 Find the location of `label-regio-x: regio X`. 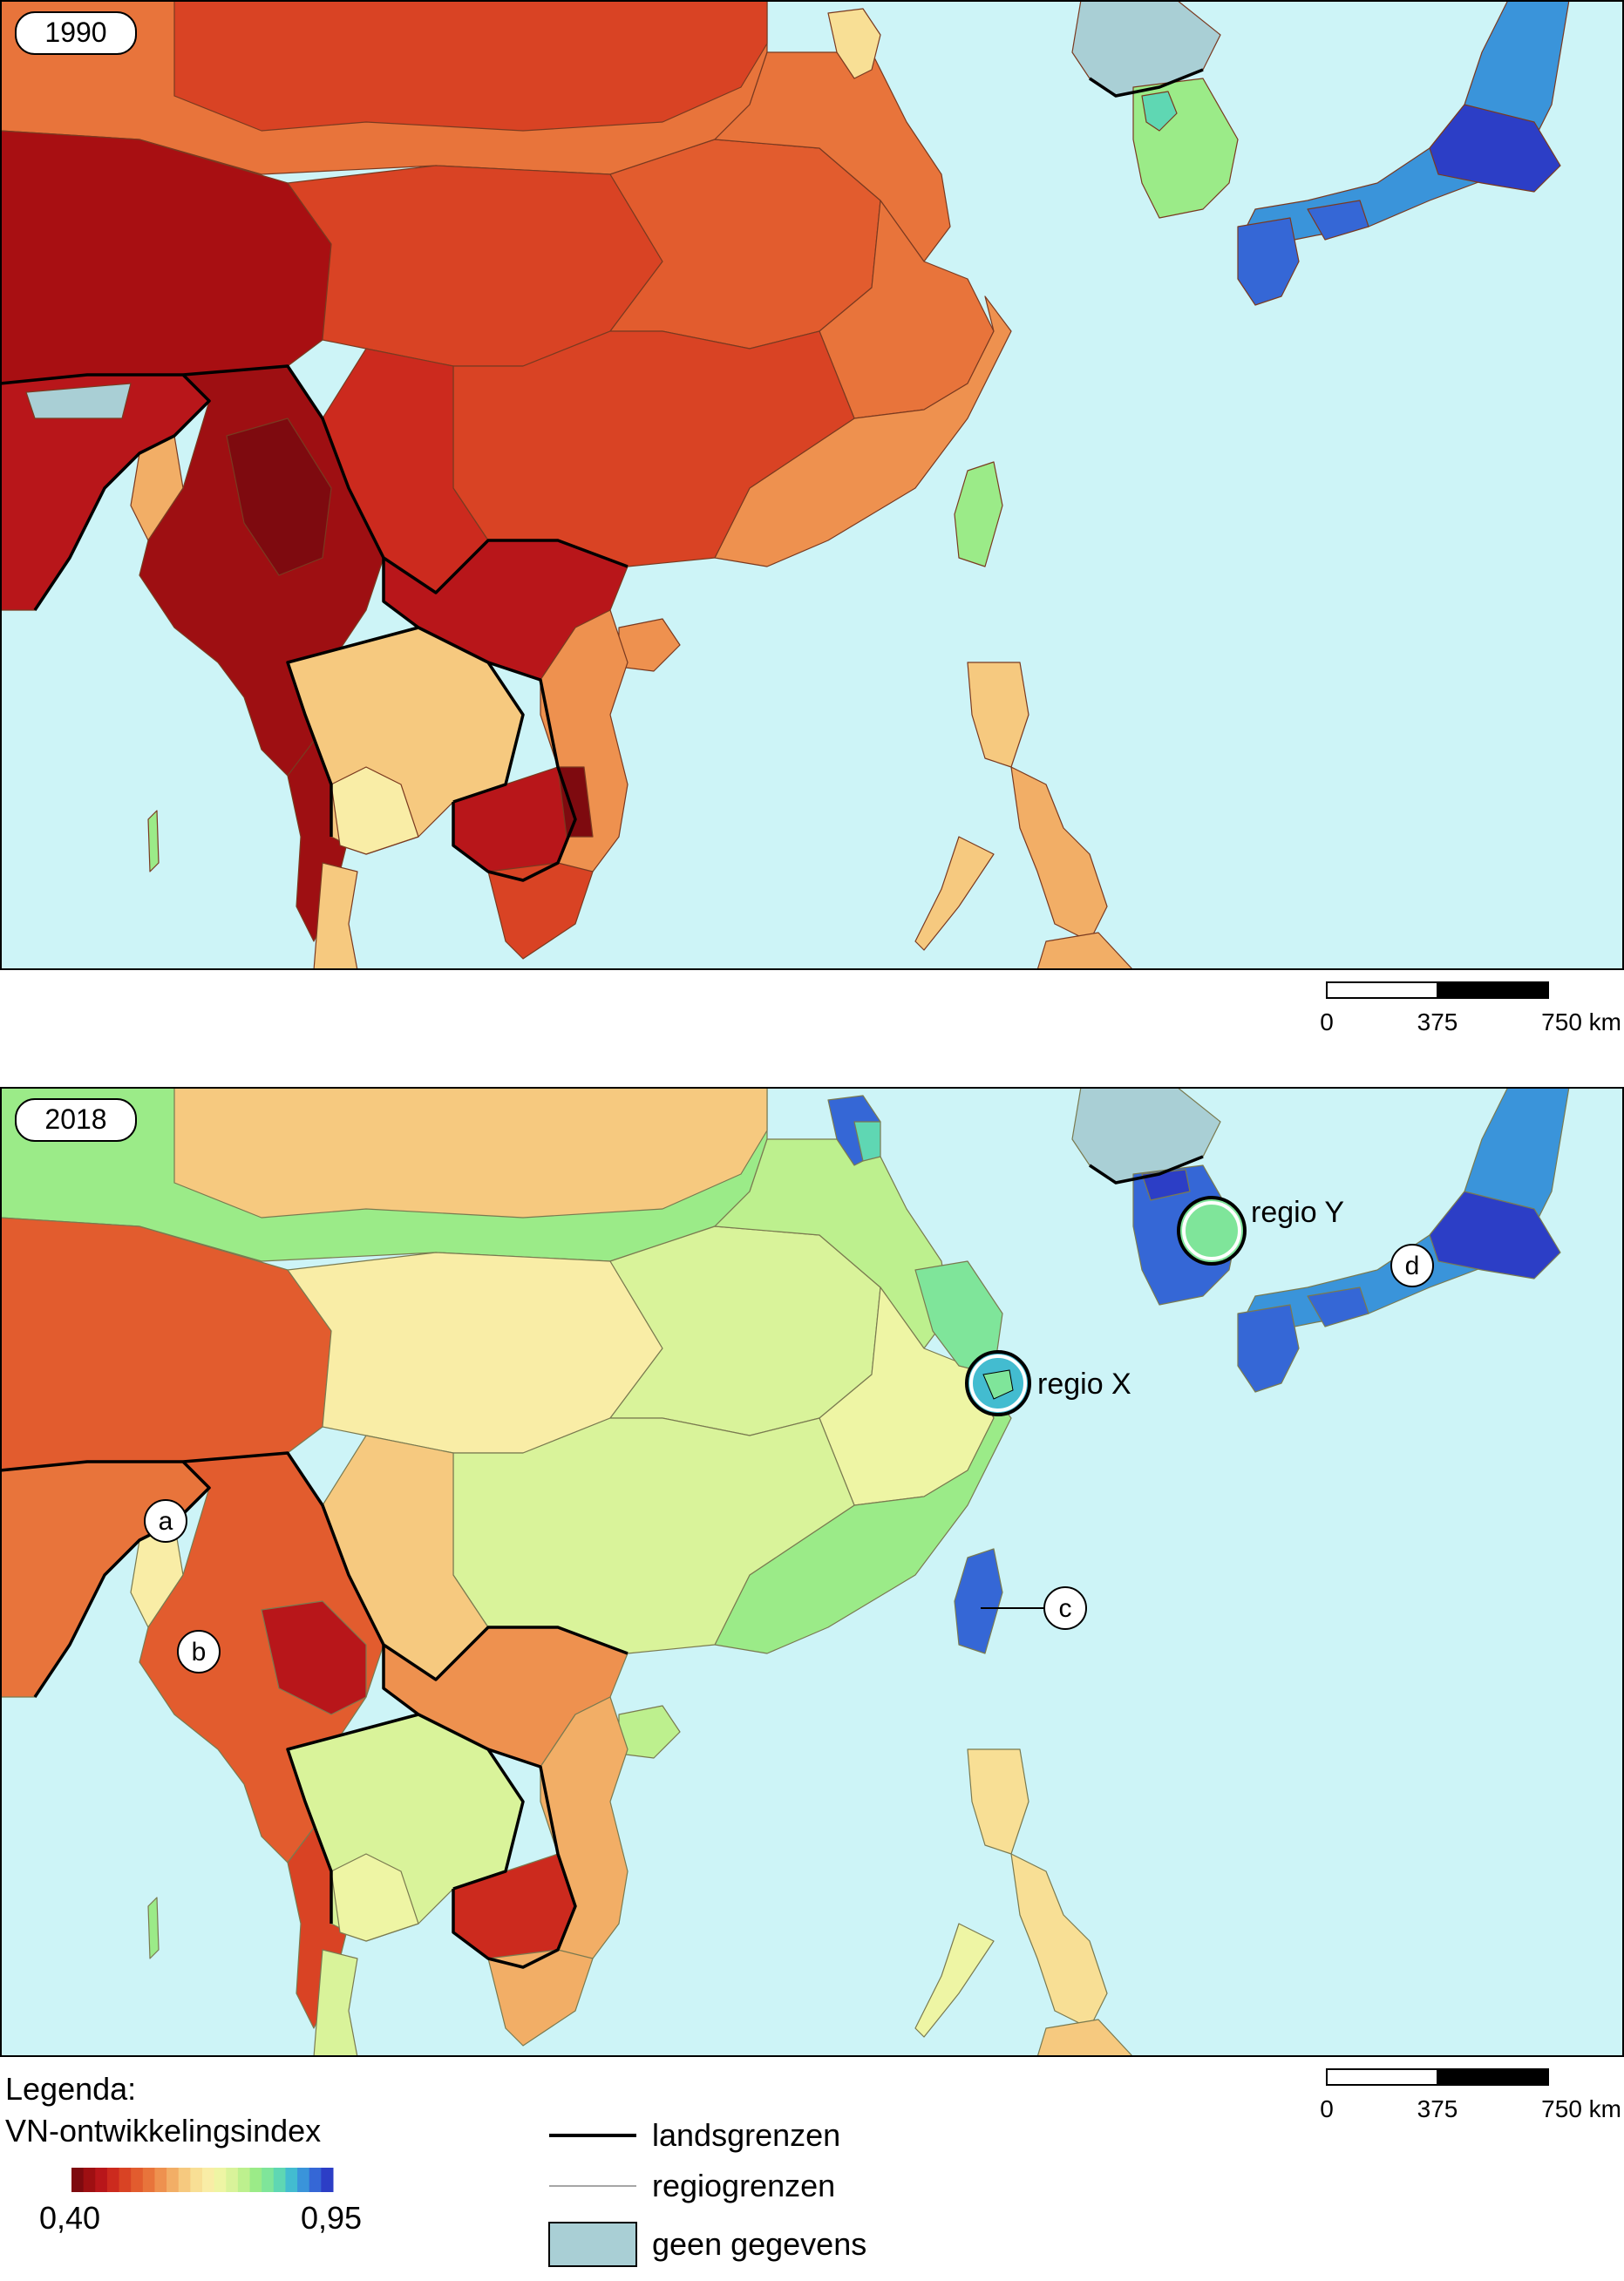

label-regio-x: regio X is located at coordinates (1084, 1384).